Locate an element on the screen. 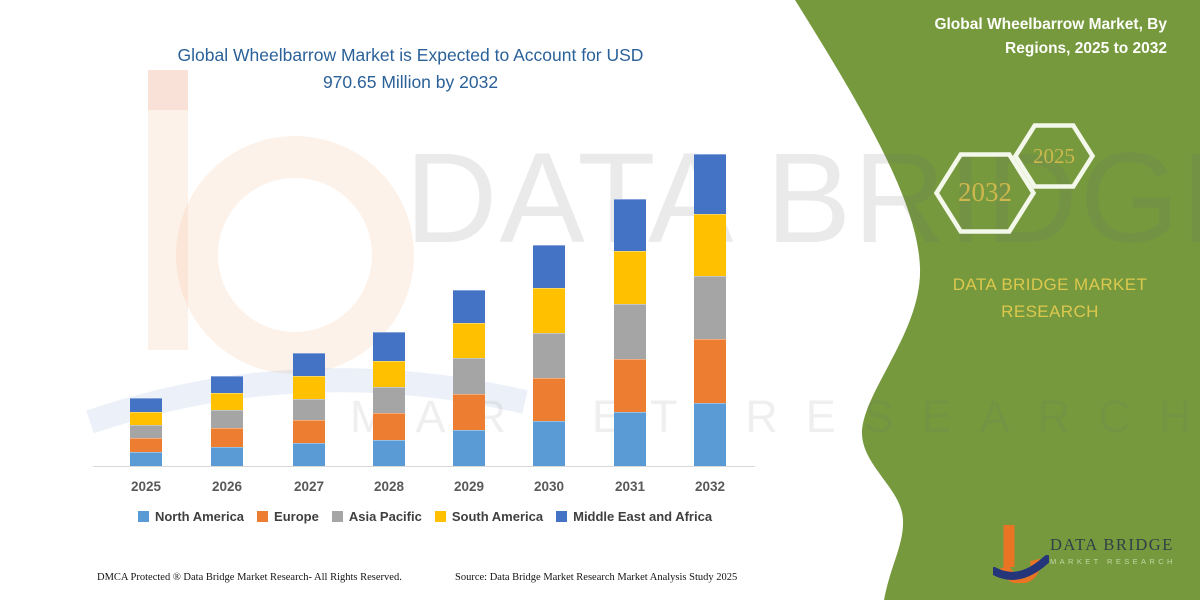  bar-2032 is located at coordinates (710, 310).